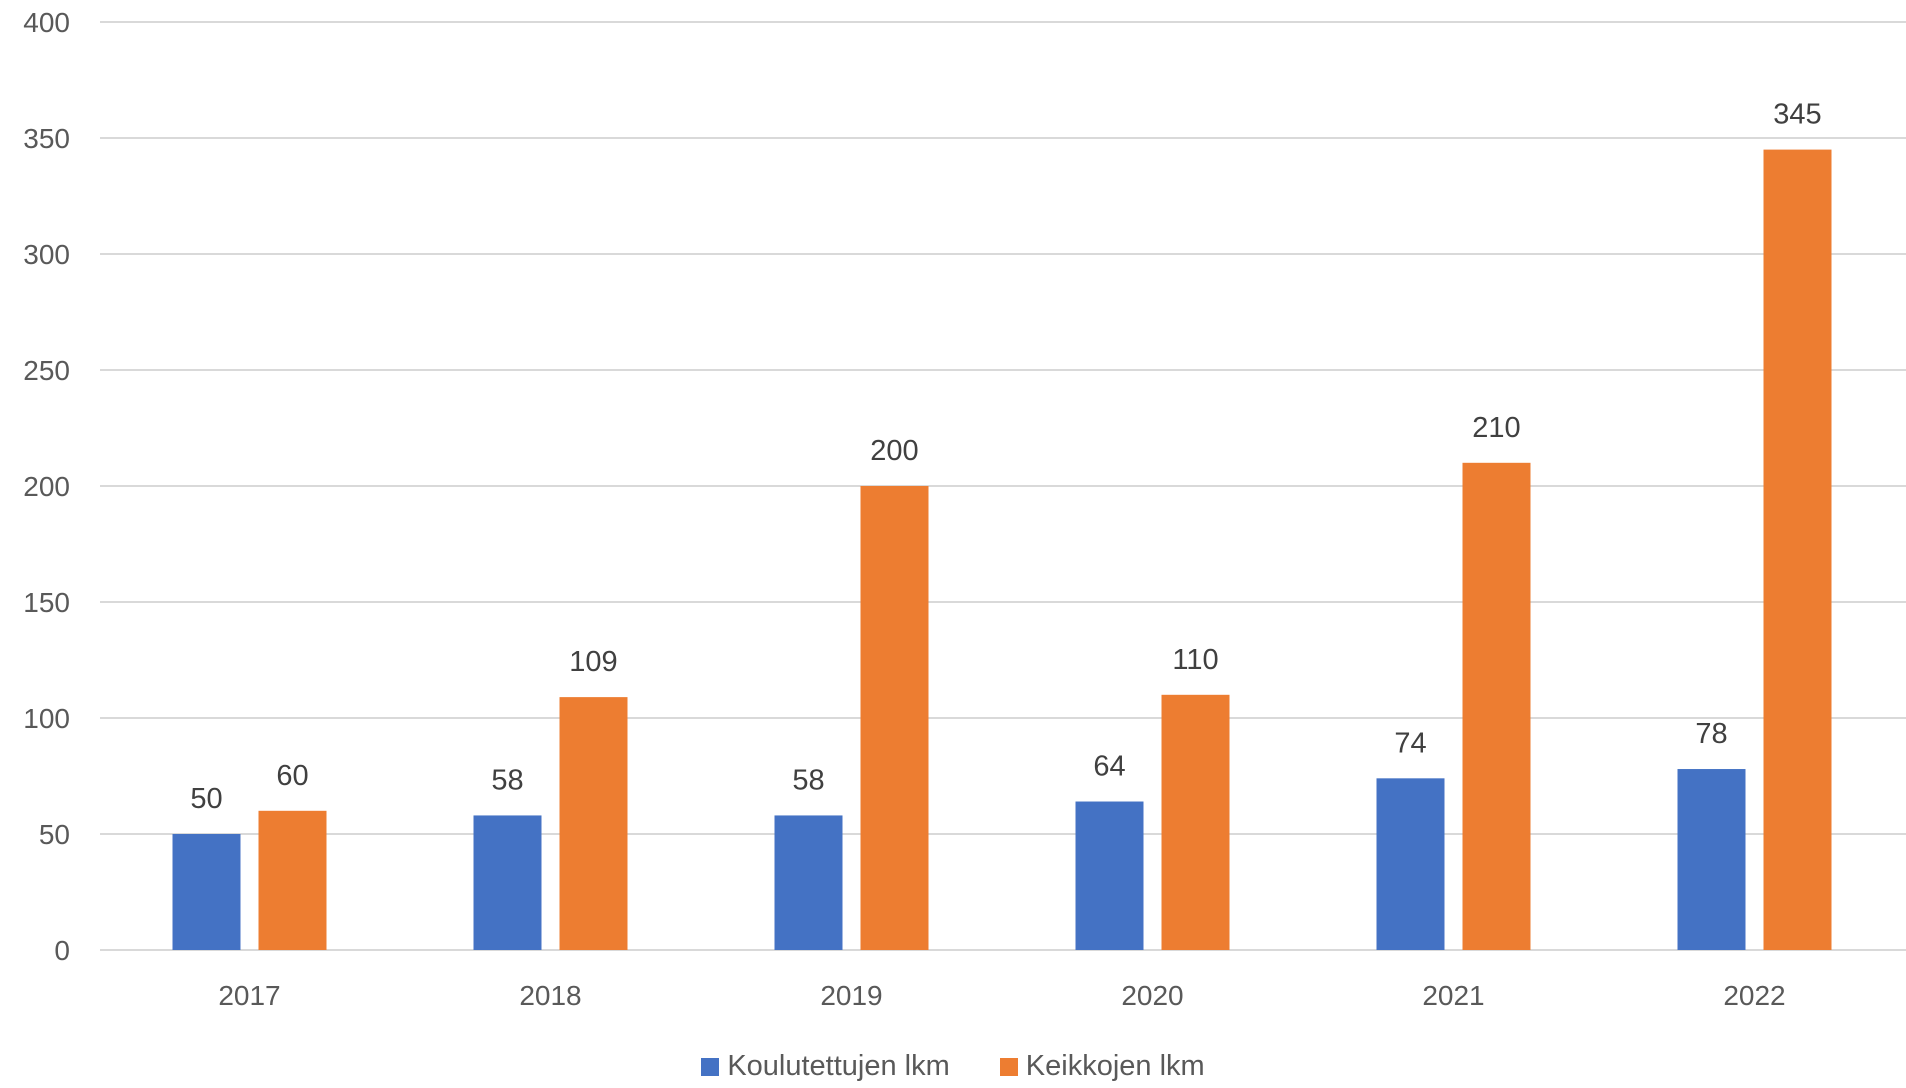 This screenshot has height=1088, width=1906. I want to click on legend-label-koulutettujen: Koulutettujen lkm, so click(838, 1066).